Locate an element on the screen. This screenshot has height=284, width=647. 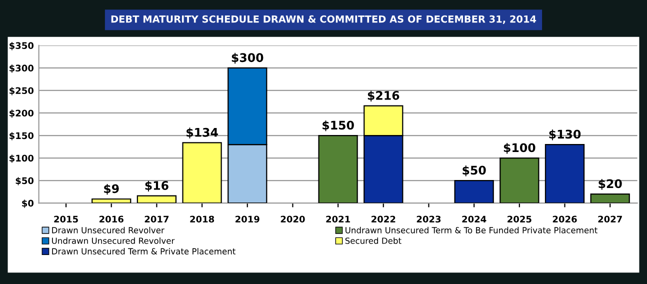
x-tick-label: 2017 is located at coordinates (156, 219).